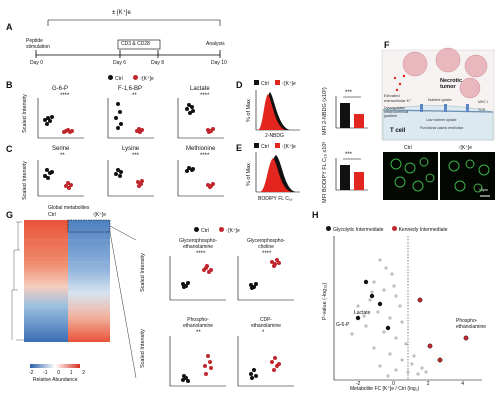  Describe the element at coordinates (410, 384) in the screenshot. I see `h-xticks: -2 0 2 4` at that location.